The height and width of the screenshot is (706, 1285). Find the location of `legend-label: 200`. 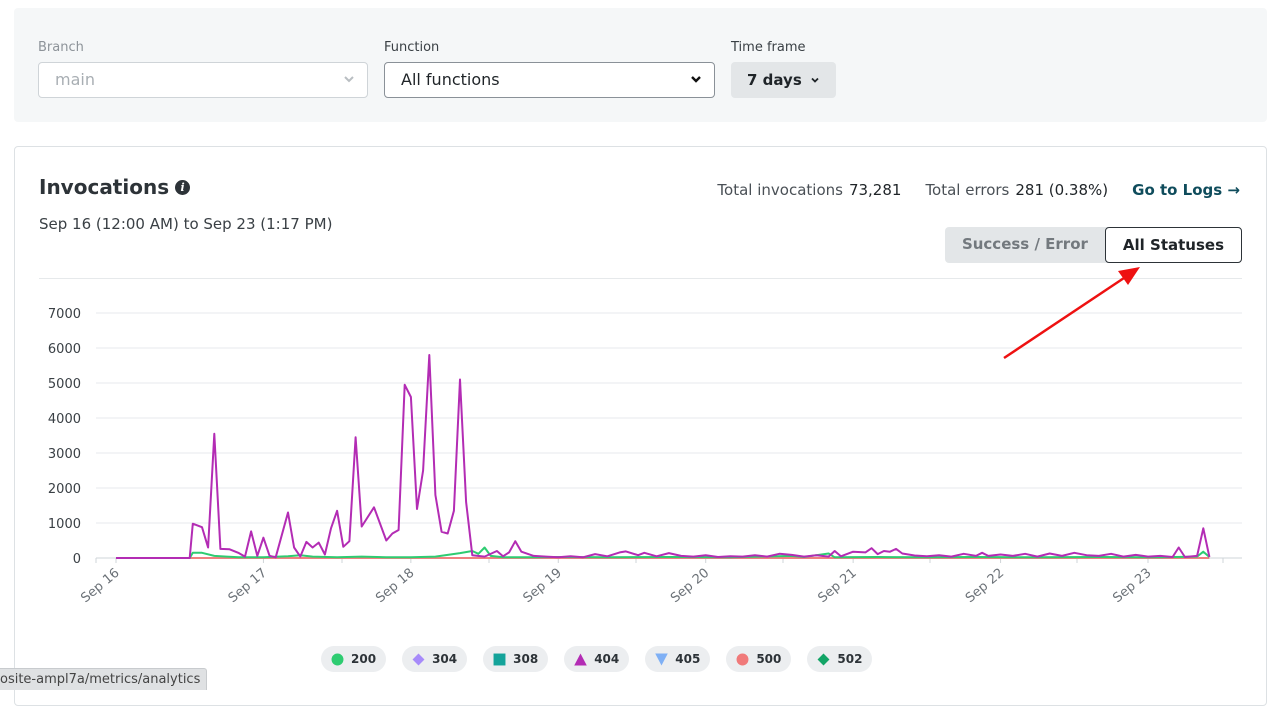

legend-label: 200 is located at coordinates (363, 659).